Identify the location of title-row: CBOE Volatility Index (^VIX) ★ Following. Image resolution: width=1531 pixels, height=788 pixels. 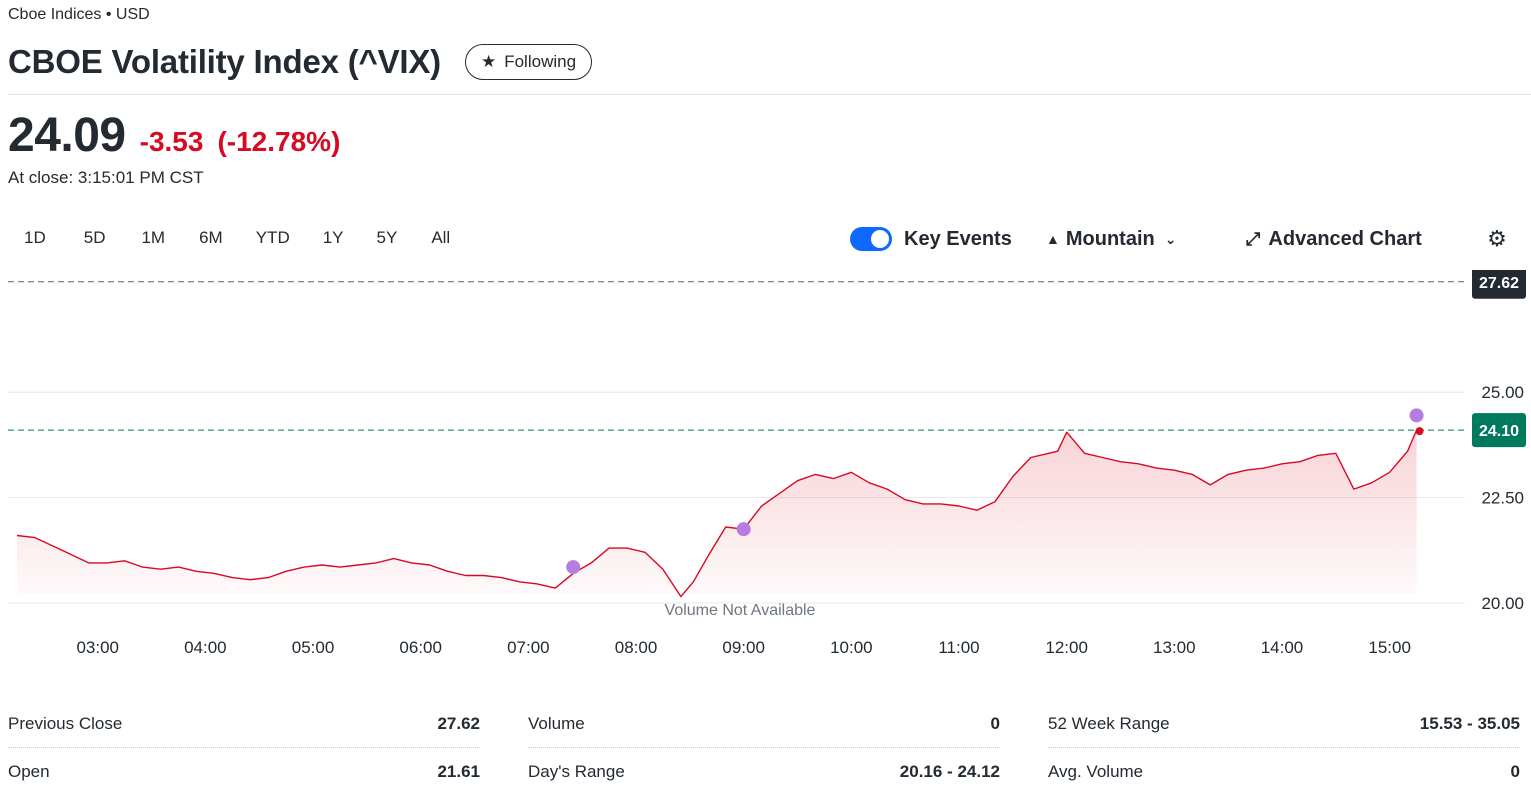
(300, 62).